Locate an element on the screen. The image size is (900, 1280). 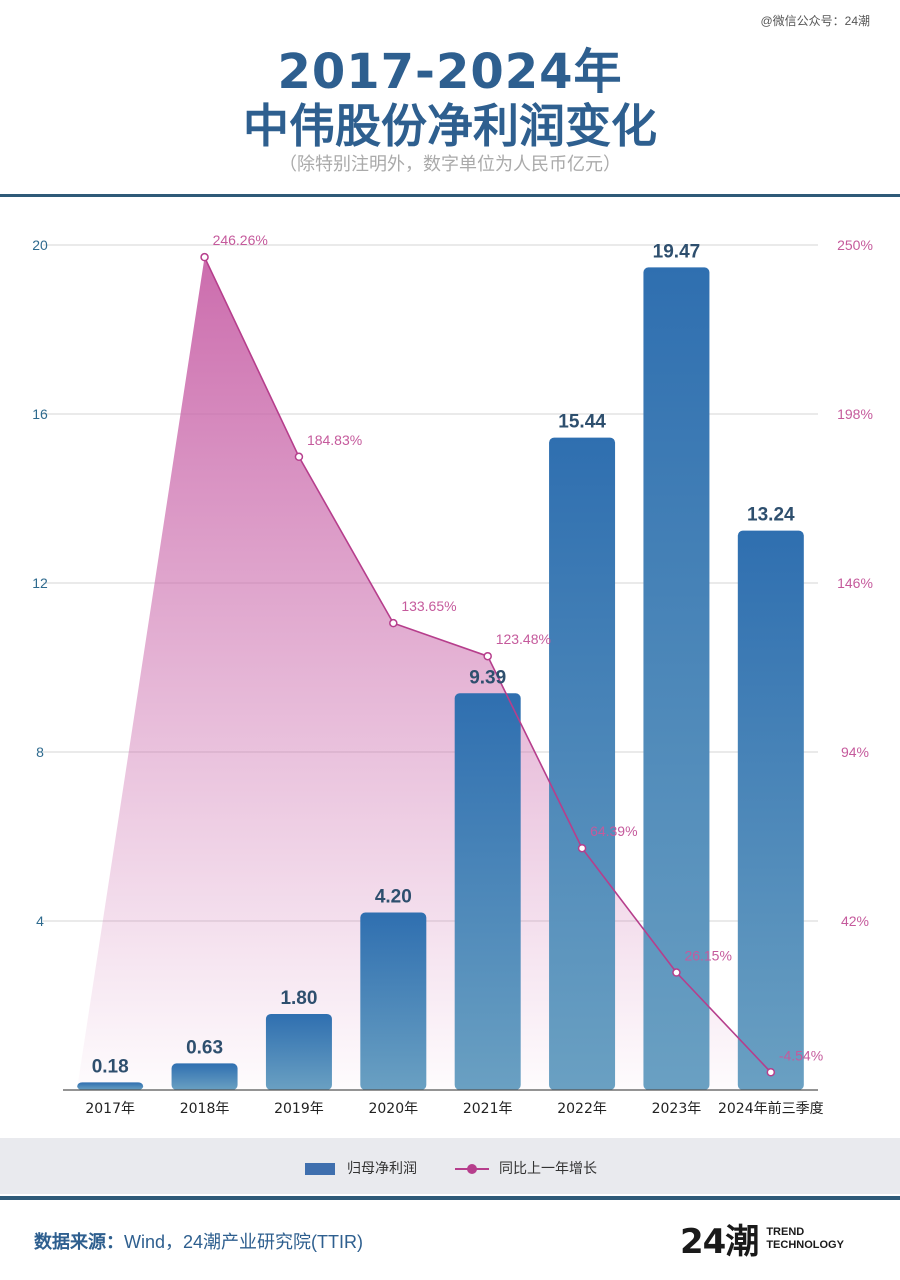
logo-mark: 24潮 is located at coordinates (719, 1242).